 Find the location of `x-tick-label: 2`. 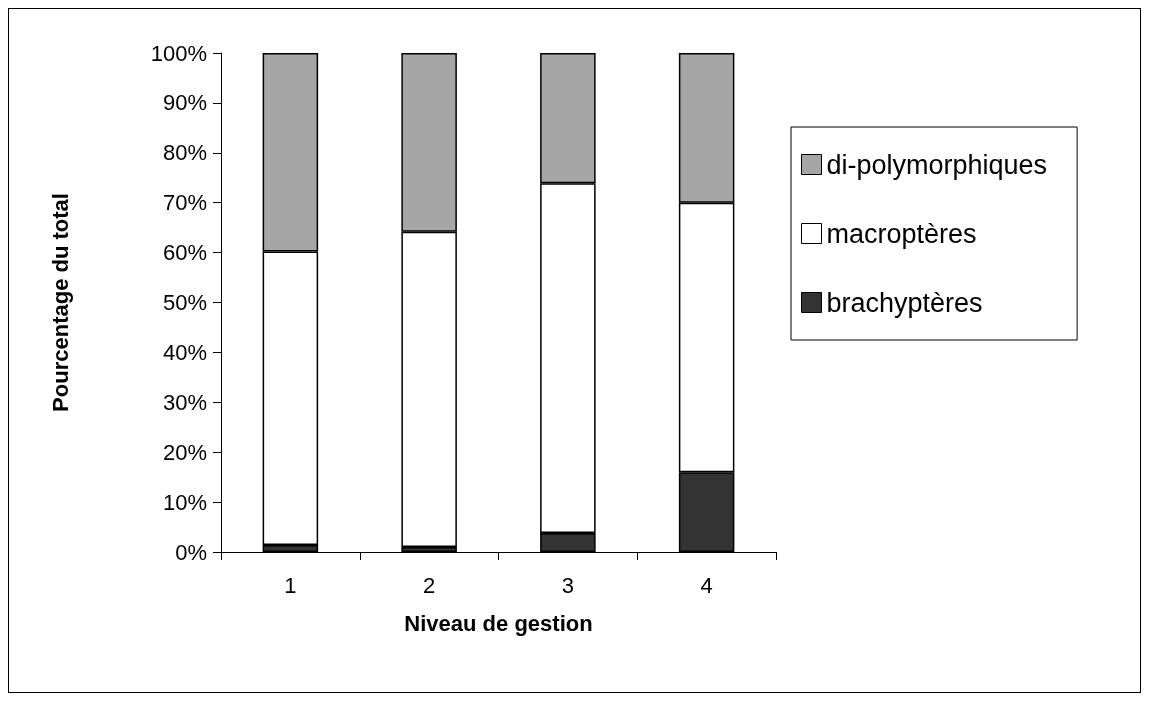

x-tick-label: 2 is located at coordinates (429, 585).